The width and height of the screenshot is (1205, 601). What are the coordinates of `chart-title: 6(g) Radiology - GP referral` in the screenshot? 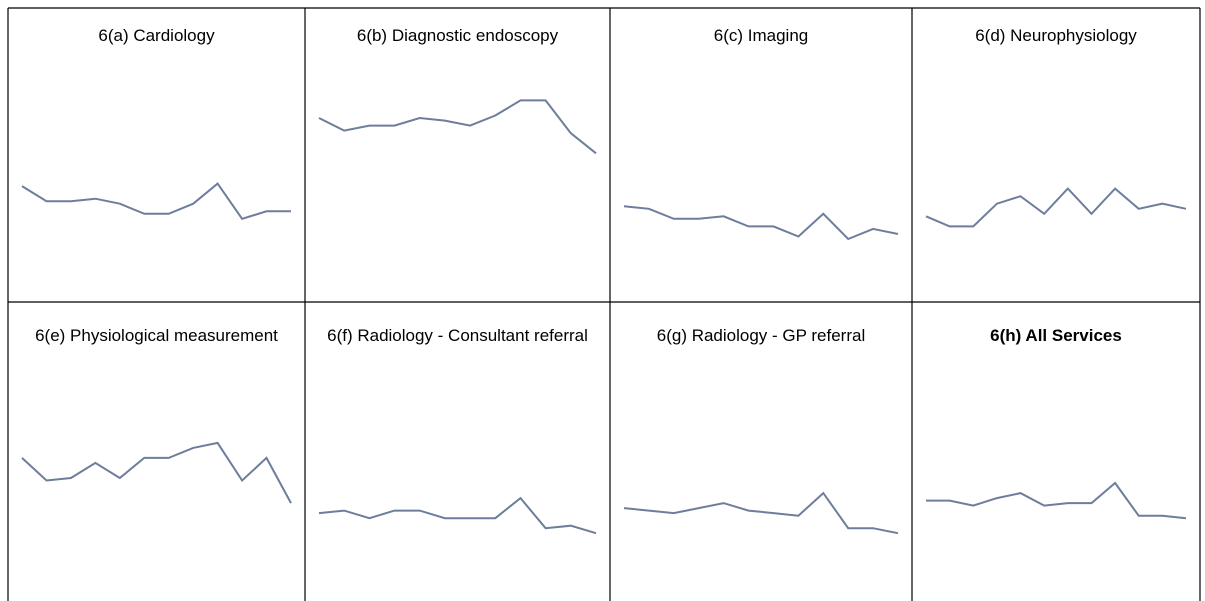 It's located at (761, 335).